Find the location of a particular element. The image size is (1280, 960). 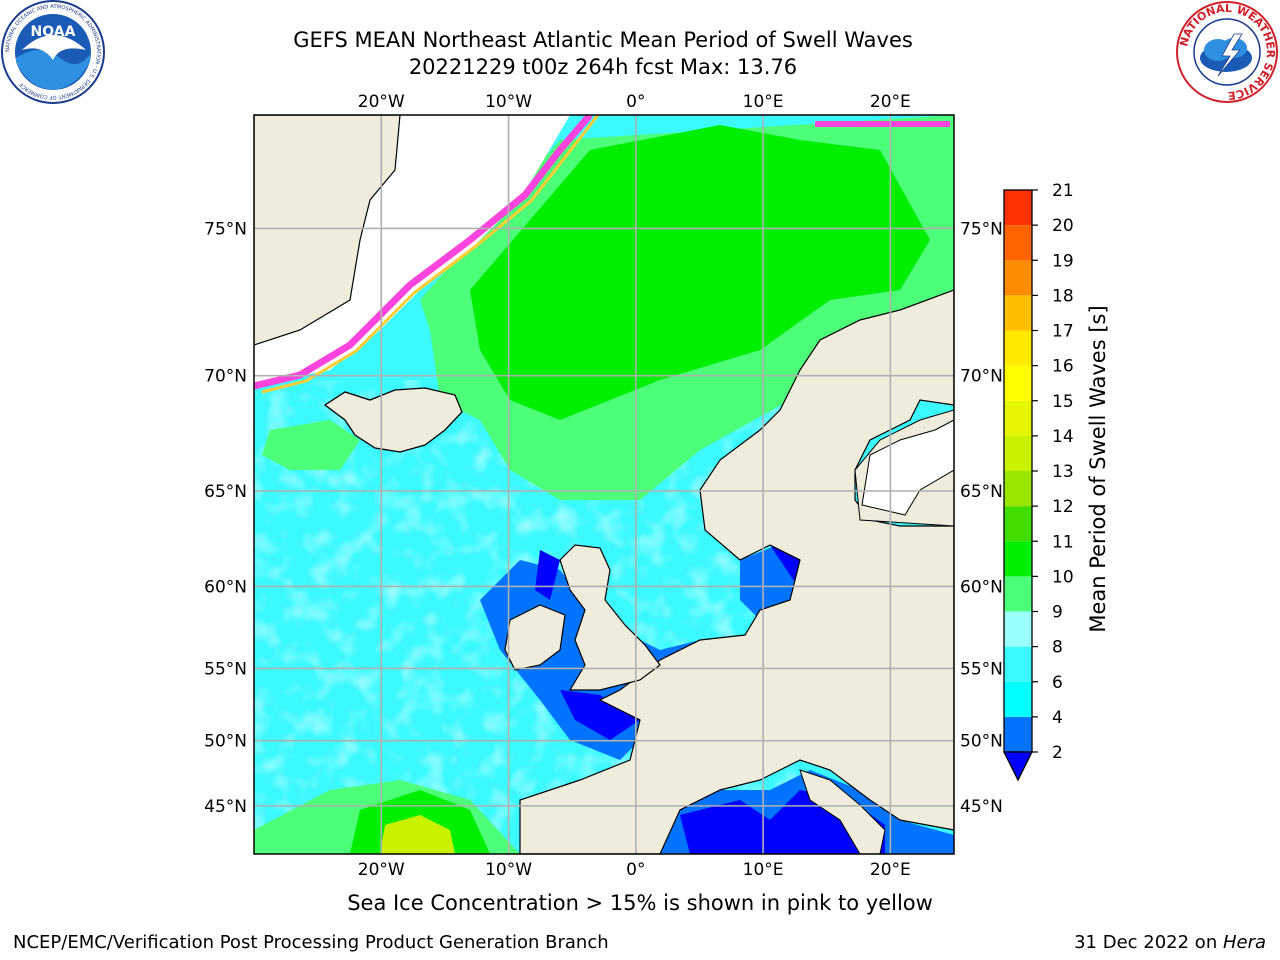

colorbar-cells is located at coordinates (1018, 471).